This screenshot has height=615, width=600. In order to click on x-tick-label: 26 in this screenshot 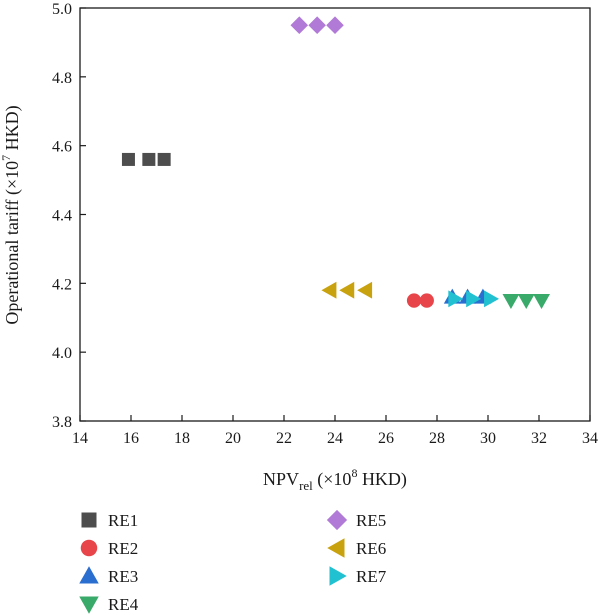, I will do `click(386, 438)`.